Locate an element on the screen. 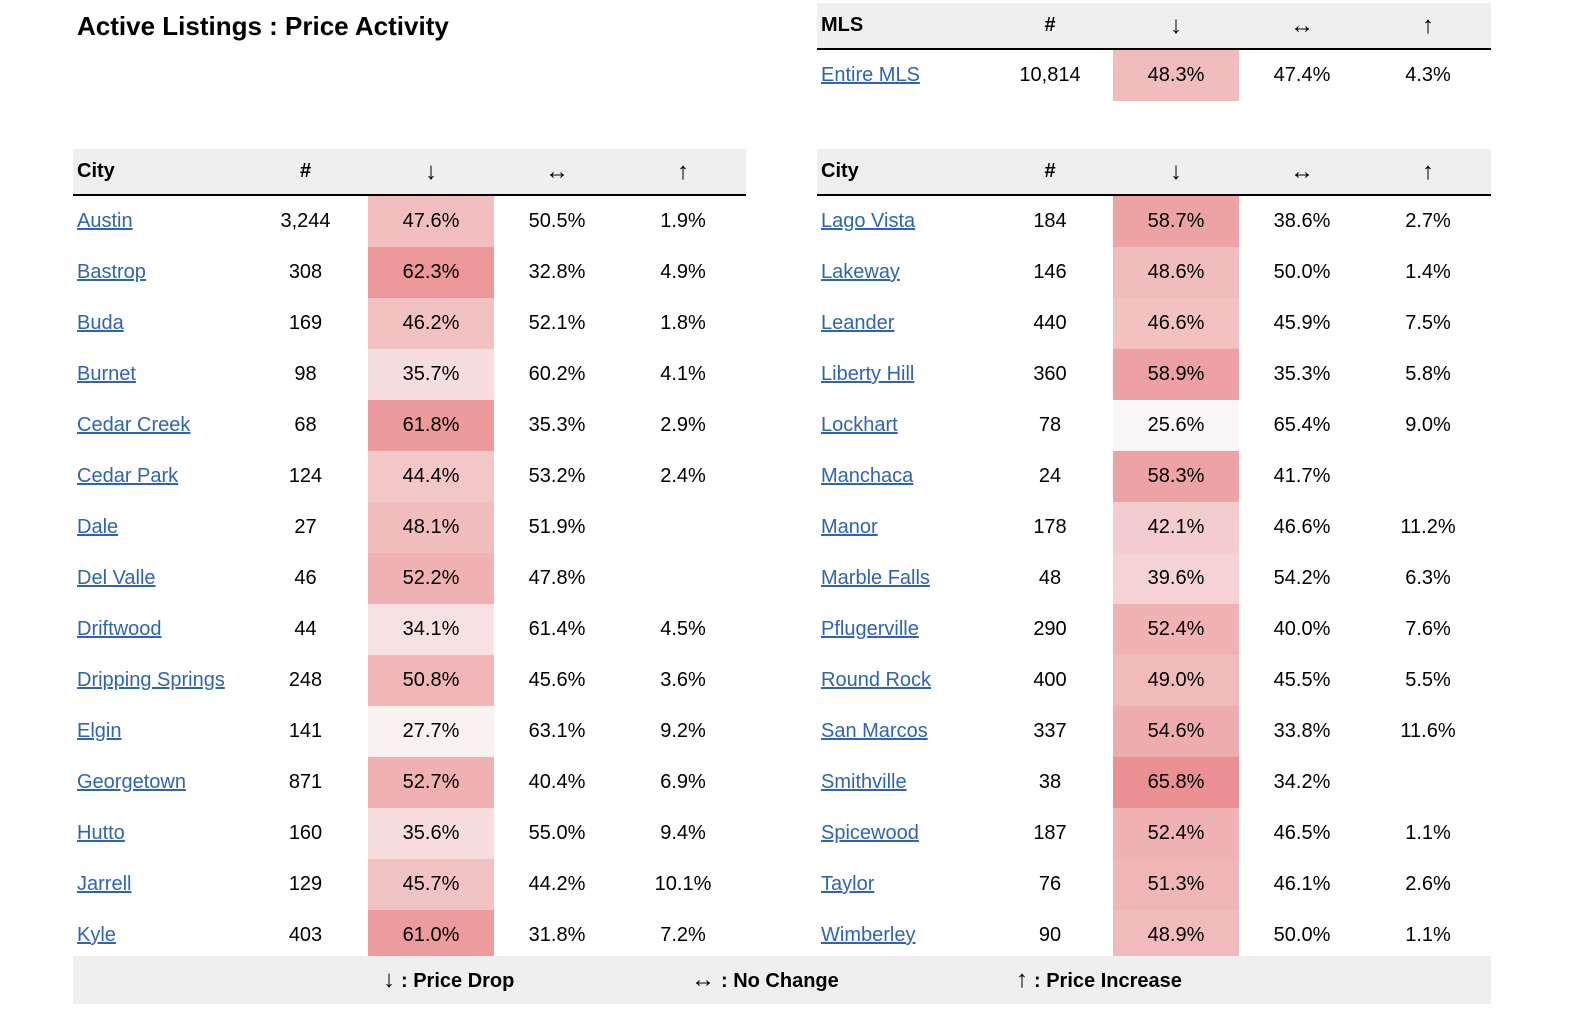  city-link: Lago Vista is located at coordinates (868, 221).